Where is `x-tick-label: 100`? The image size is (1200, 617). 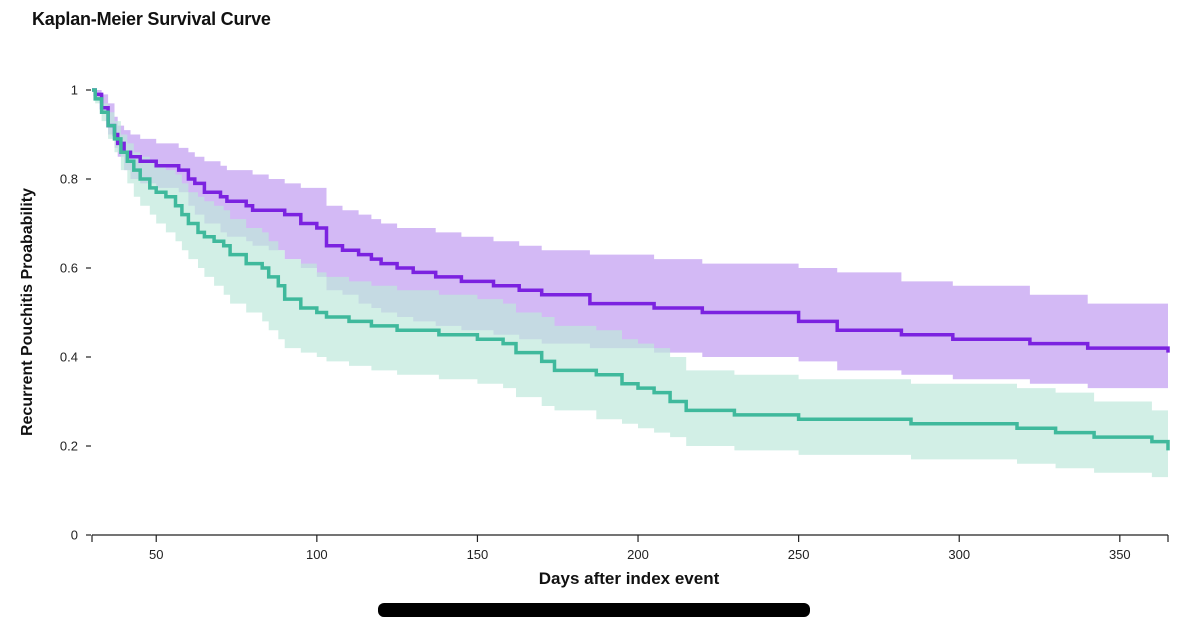 x-tick-label: 100 is located at coordinates (317, 554).